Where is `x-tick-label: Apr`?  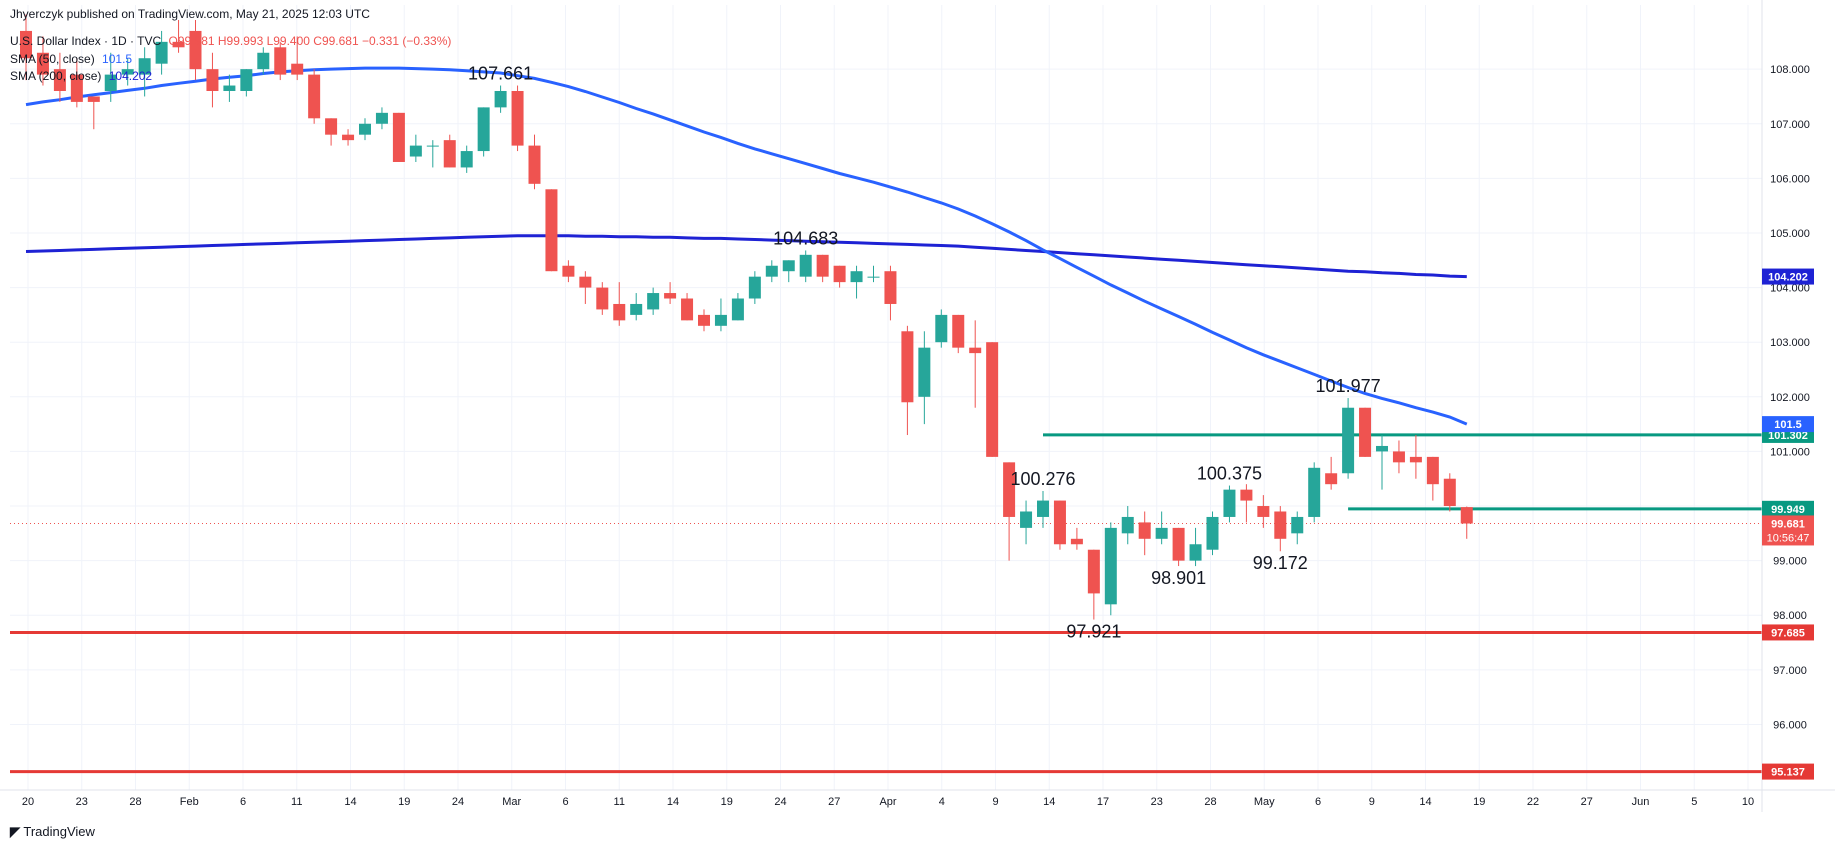
x-tick-label: Apr is located at coordinates (887, 802).